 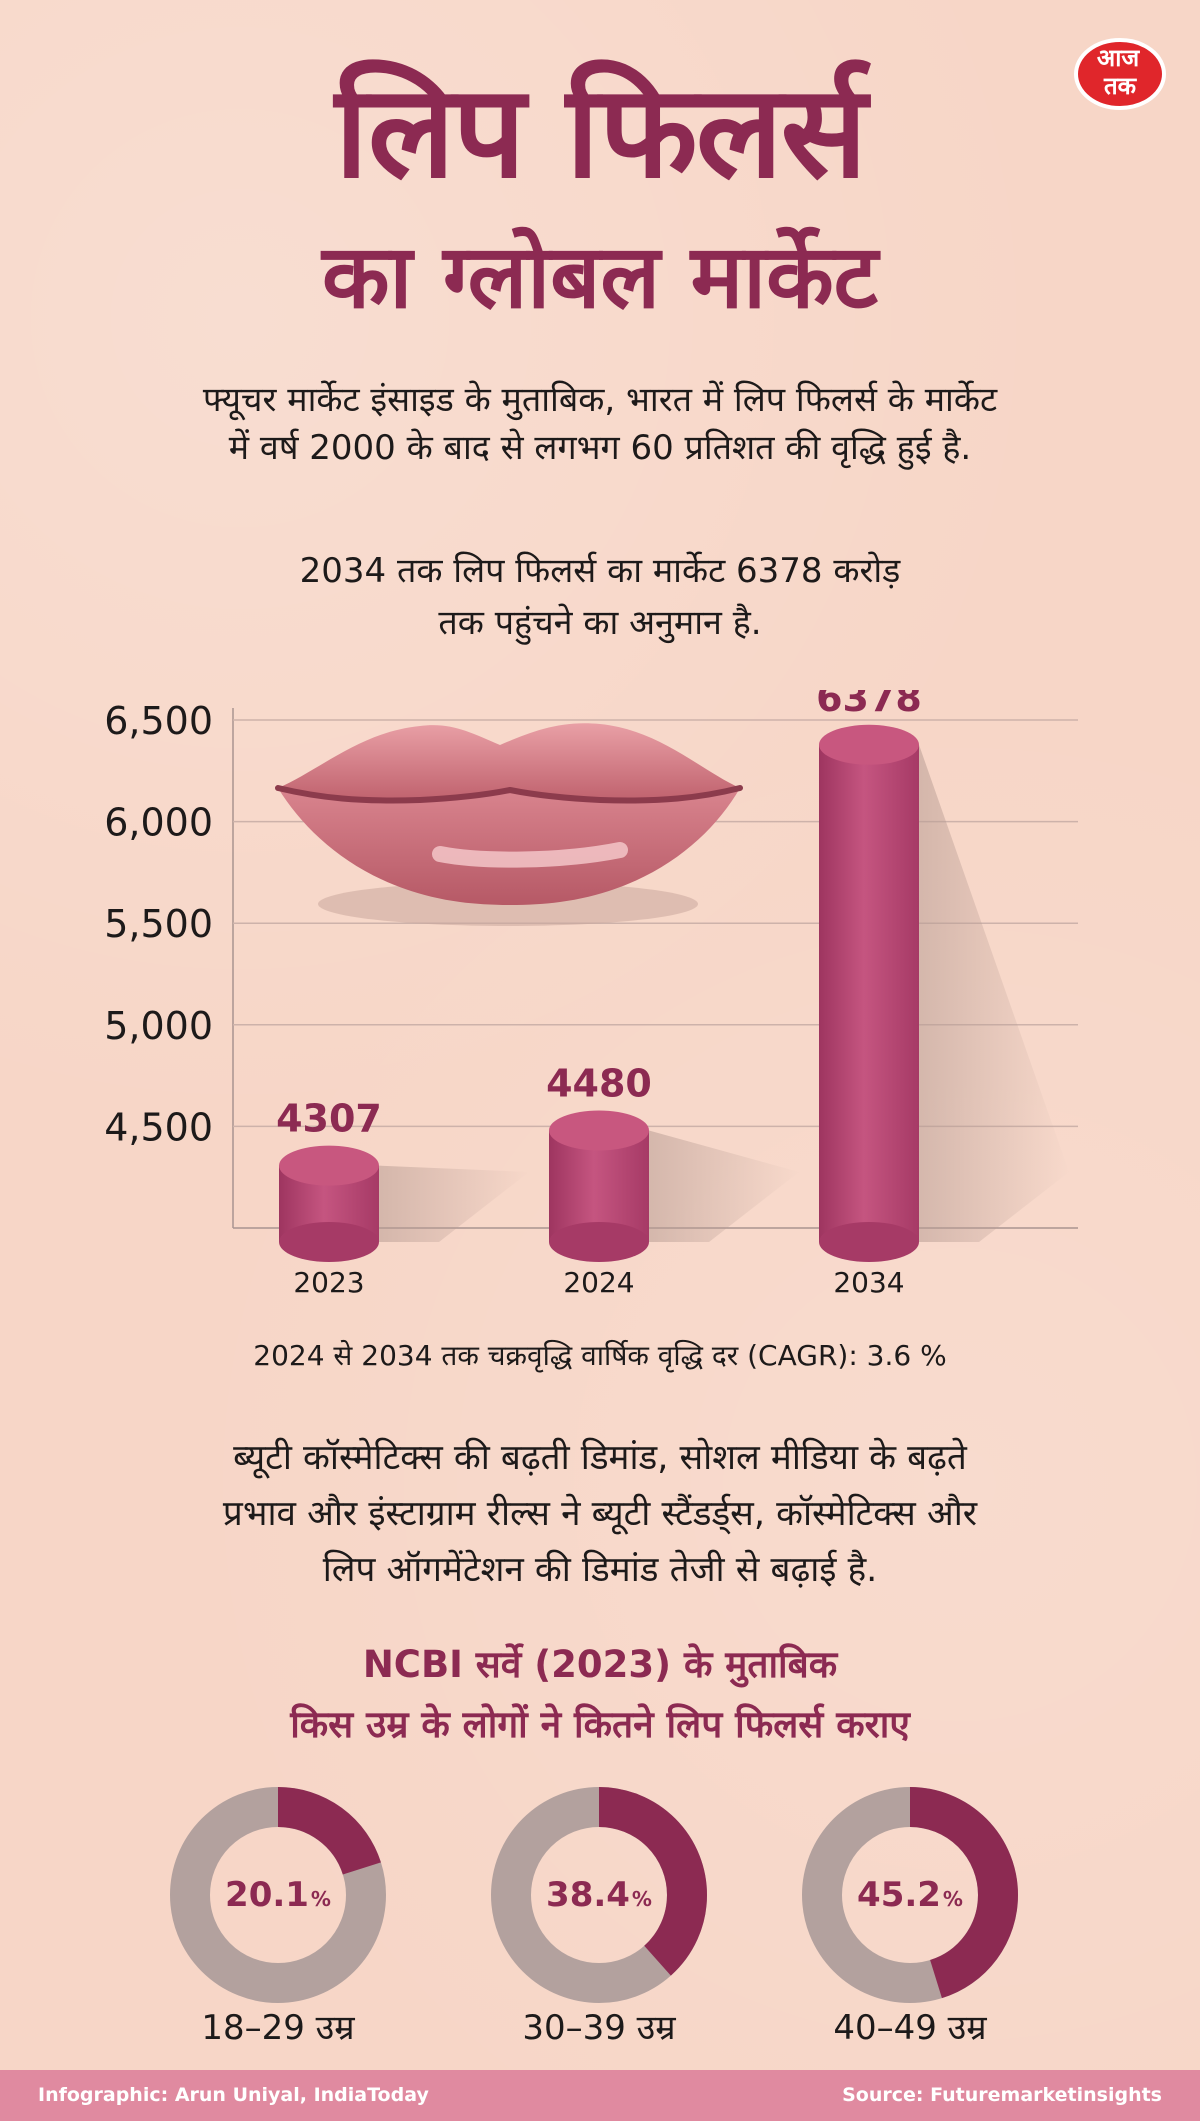 What do you see at coordinates (588, 1895) in the screenshot?
I see `donut-value-number: 38.4` at bounding box center [588, 1895].